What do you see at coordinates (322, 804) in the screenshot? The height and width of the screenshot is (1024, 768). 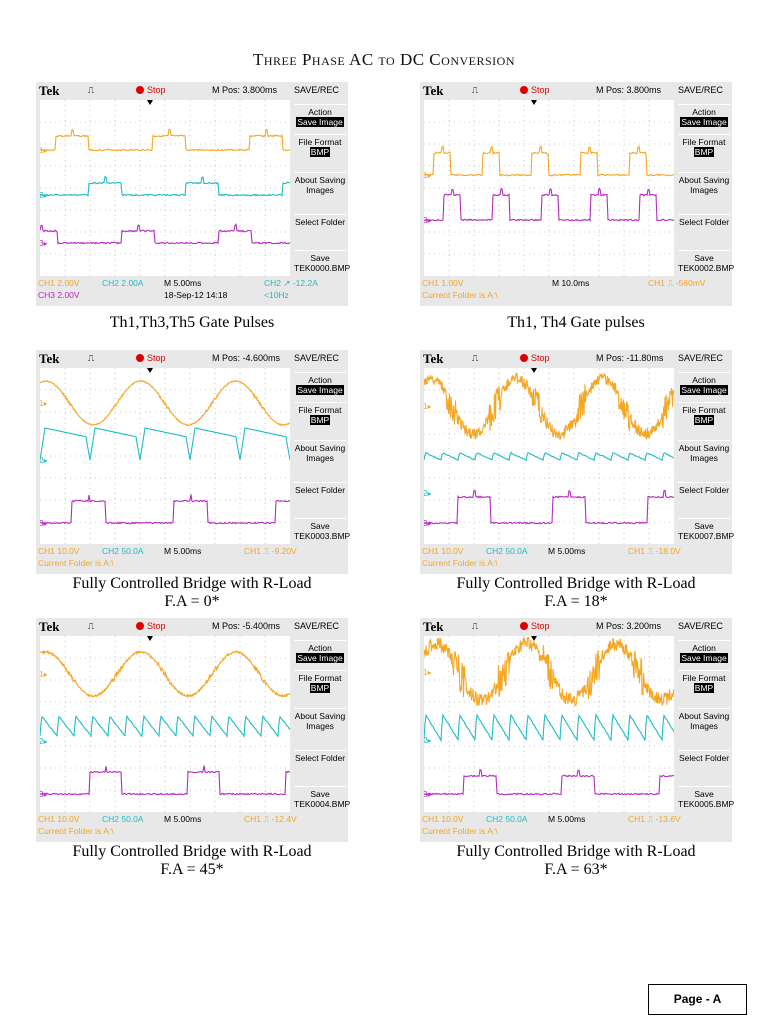 I see `menu-value: TEK0004.BMP` at bounding box center [322, 804].